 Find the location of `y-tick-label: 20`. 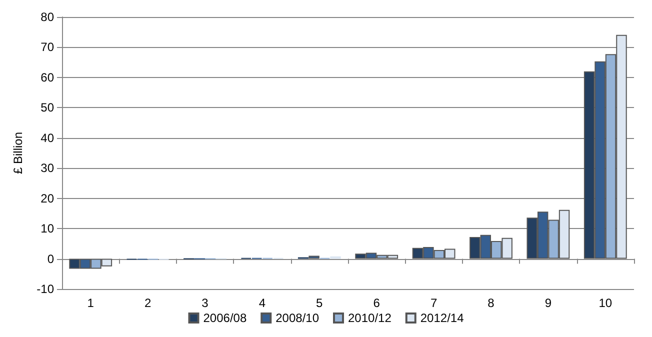

y-tick-label: 20 is located at coordinates (47, 198).